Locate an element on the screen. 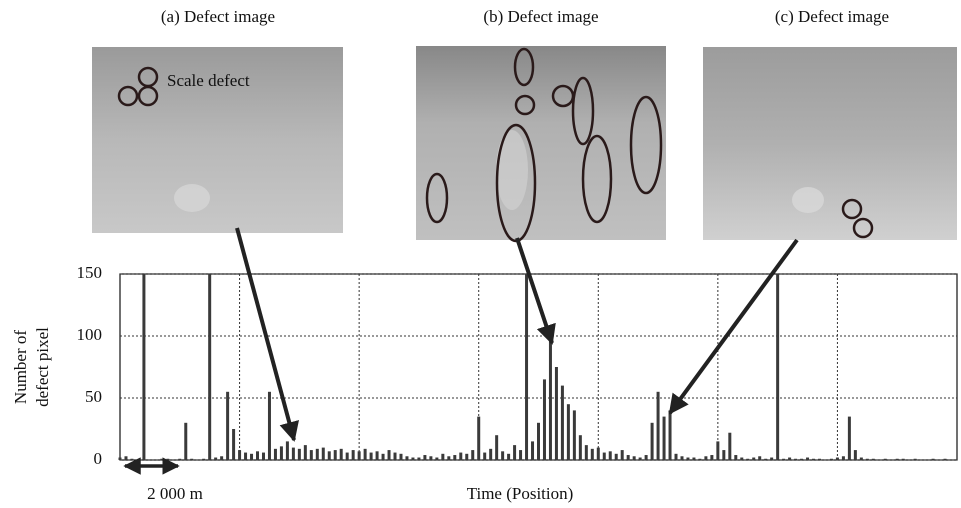 This screenshot has width=961, height=508. y-axis-label: Number of is located at coordinates (20, 367).